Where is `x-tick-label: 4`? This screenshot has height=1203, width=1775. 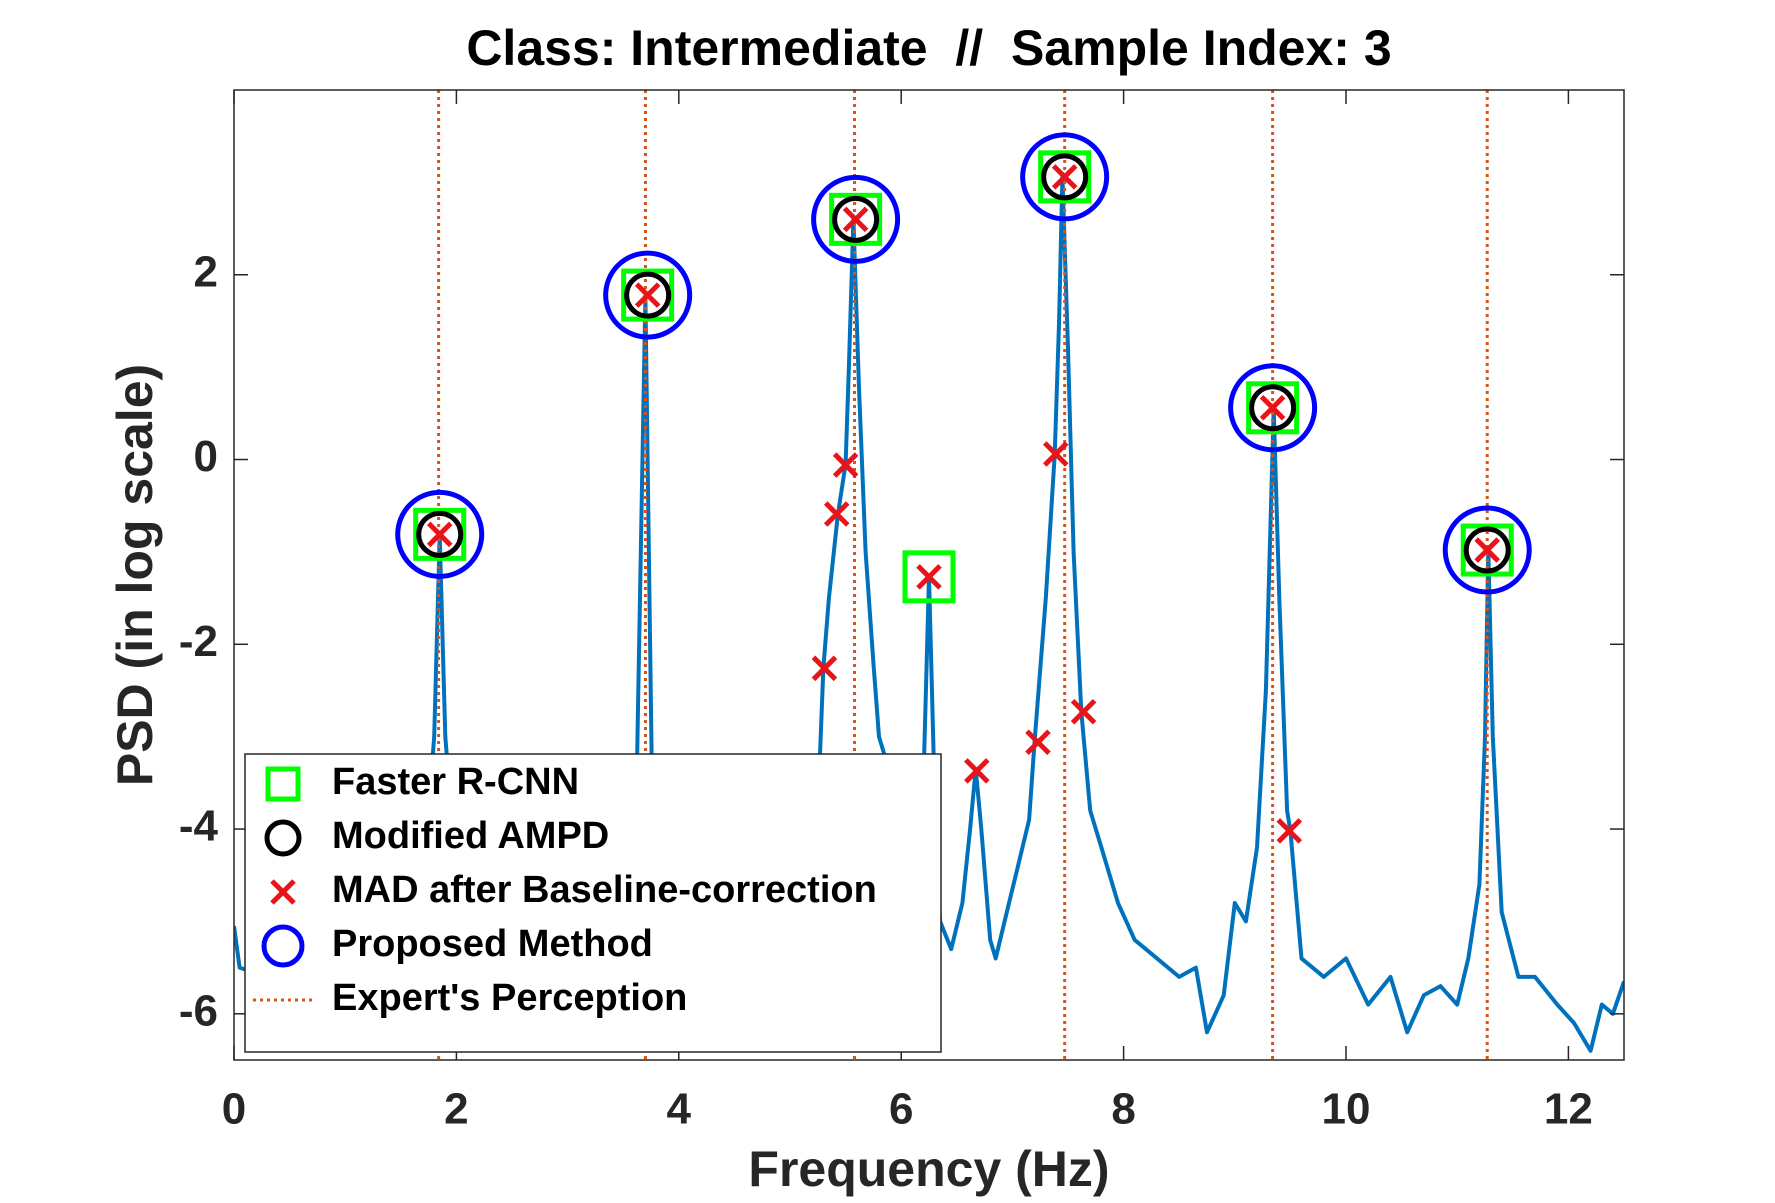
x-tick-label: 4 is located at coordinates (679, 1109).